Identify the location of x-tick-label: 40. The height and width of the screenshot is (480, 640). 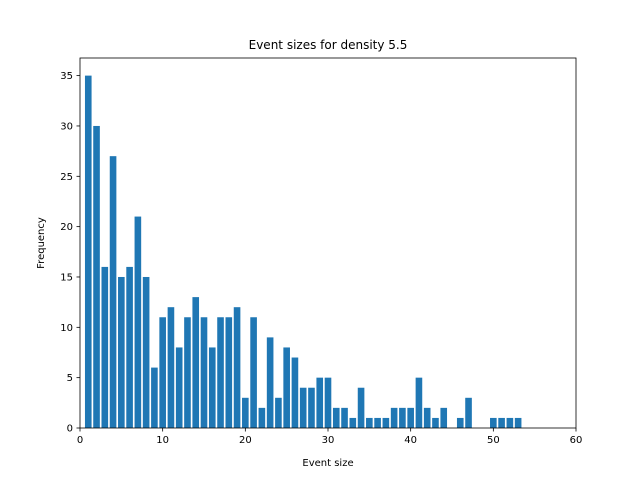
(410, 440).